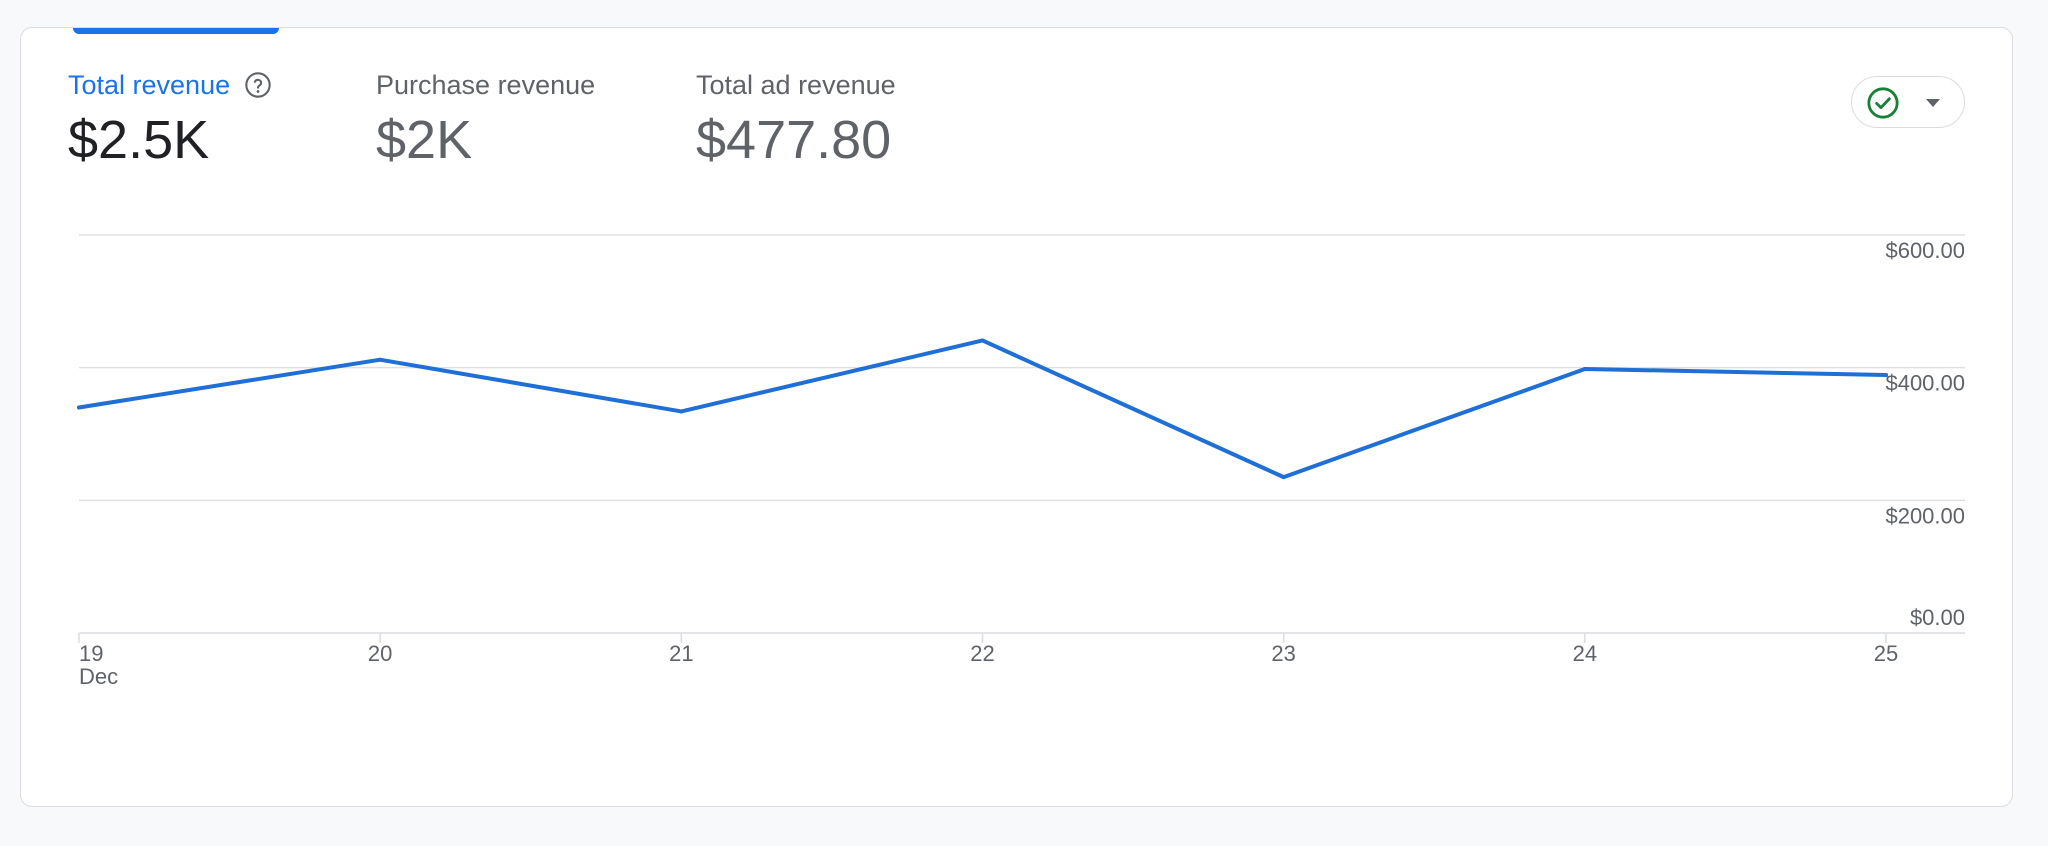 The width and height of the screenshot is (2048, 846). What do you see at coordinates (1937, 617) in the screenshot?
I see `y-tick-label: $0.00` at bounding box center [1937, 617].